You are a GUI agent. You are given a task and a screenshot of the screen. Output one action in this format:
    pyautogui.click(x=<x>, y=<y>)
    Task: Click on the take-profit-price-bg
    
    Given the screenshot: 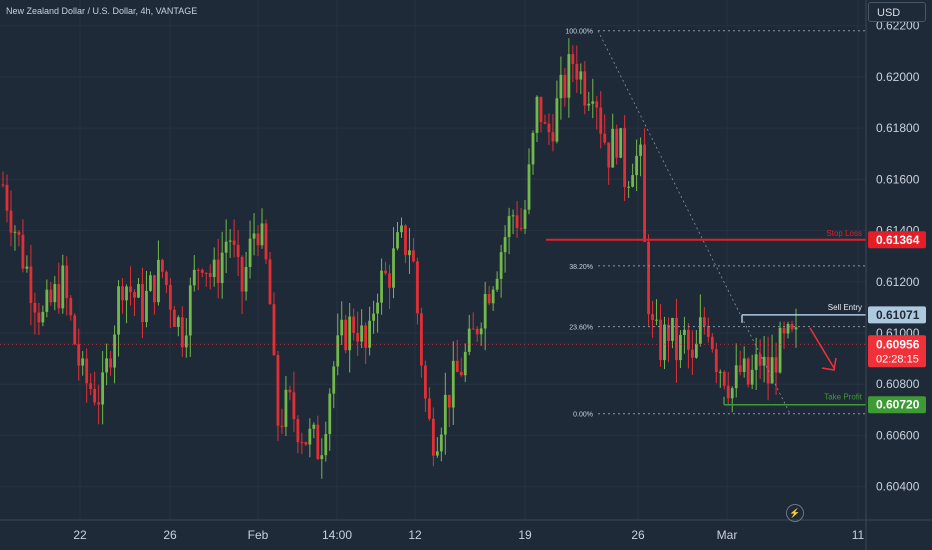 What is the action you would take?
    pyautogui.click(x=897, y=405)
    